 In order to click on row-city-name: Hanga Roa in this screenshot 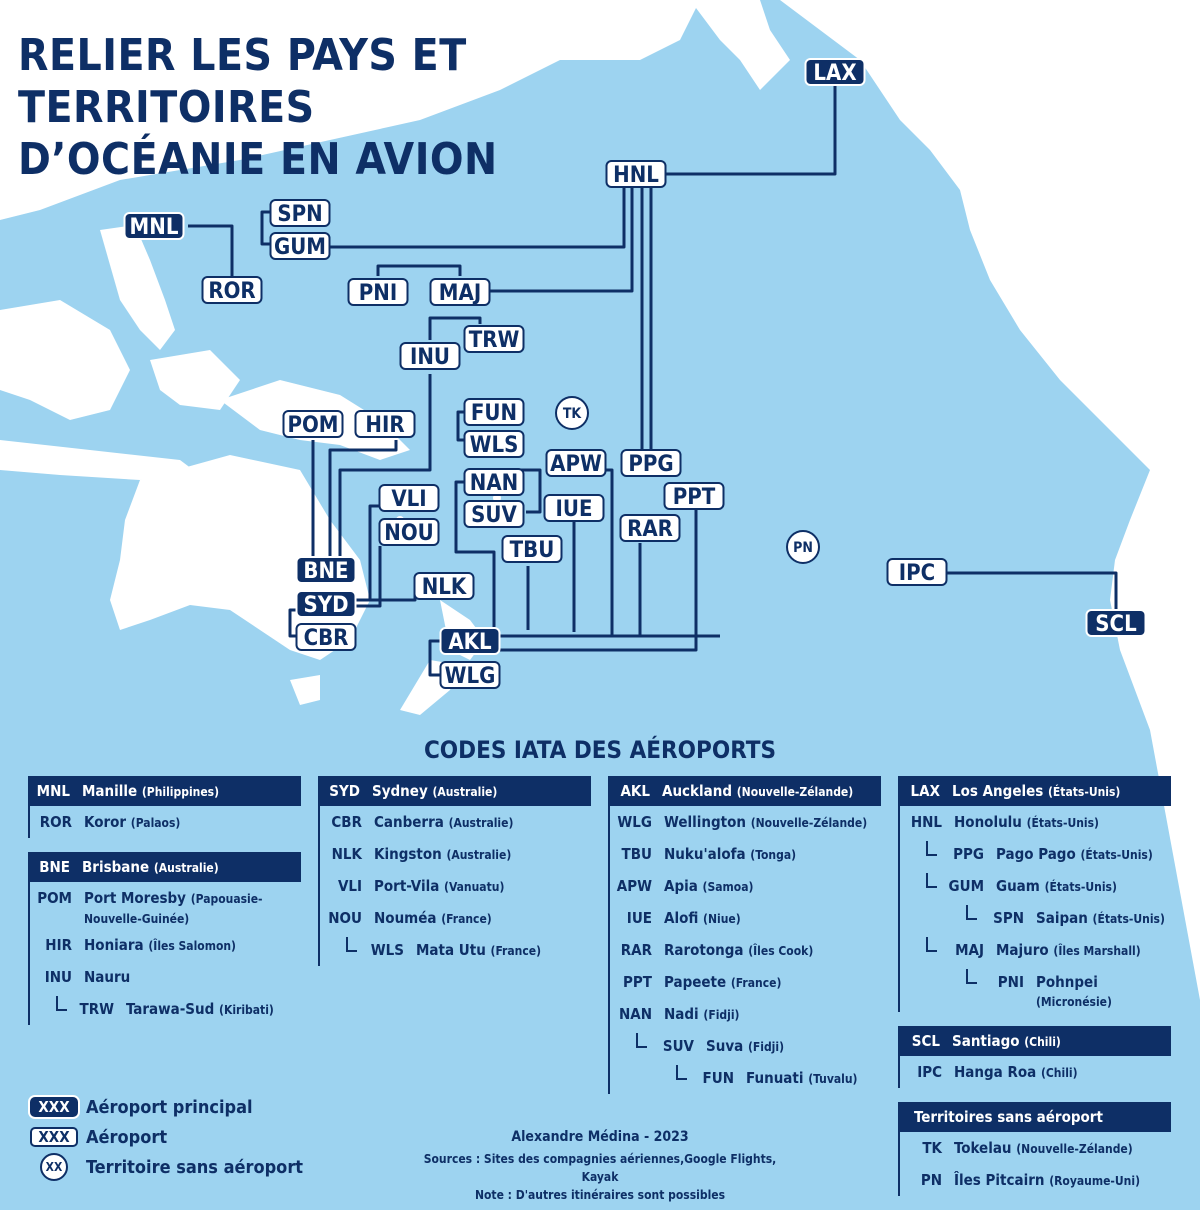, I will do `click(995, 1072)`.